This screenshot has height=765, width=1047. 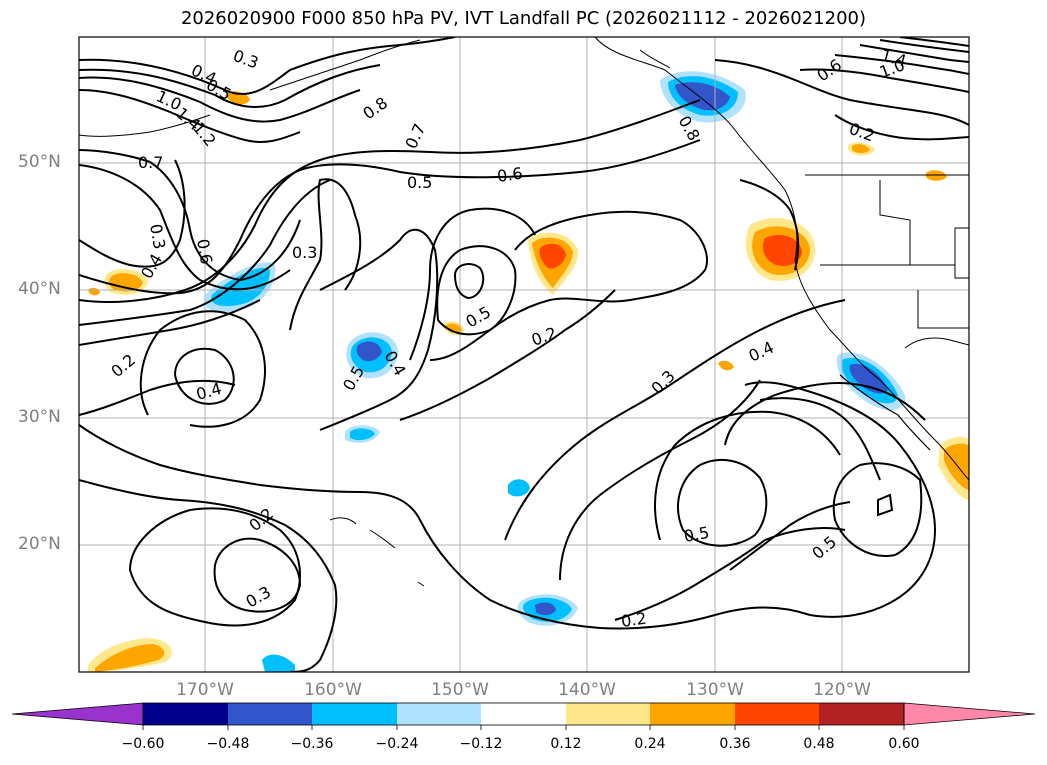 What do you see at coordinates (39, 417) in the screenshot?
I see `lat-label: 30°N` at bounding box center [39, 417].